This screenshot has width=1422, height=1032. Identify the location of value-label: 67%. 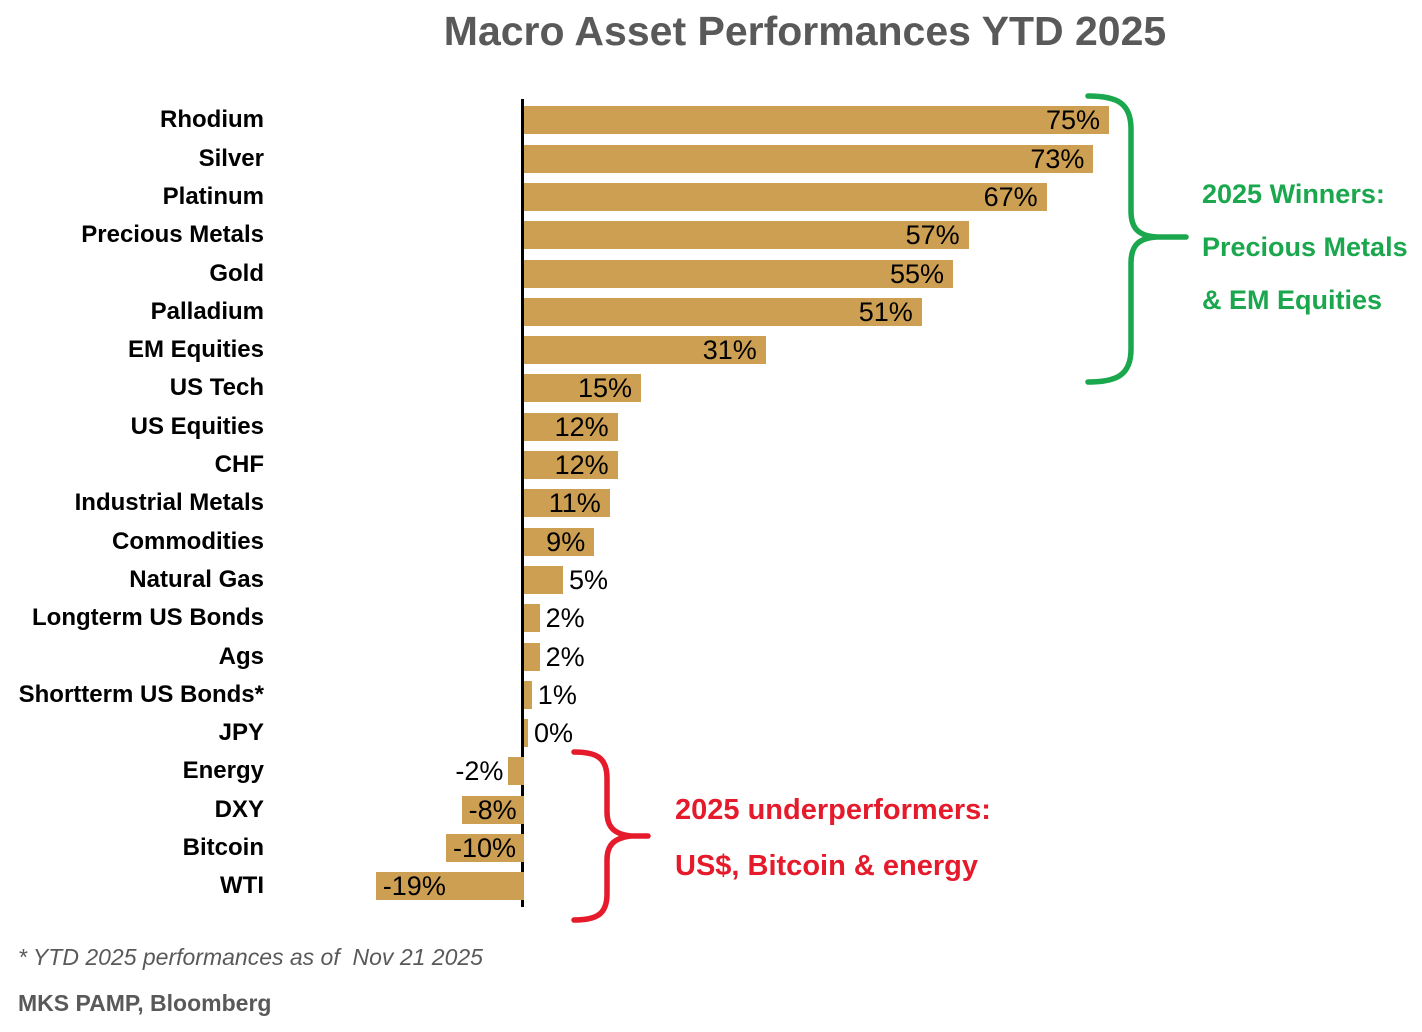
(1010, 196).